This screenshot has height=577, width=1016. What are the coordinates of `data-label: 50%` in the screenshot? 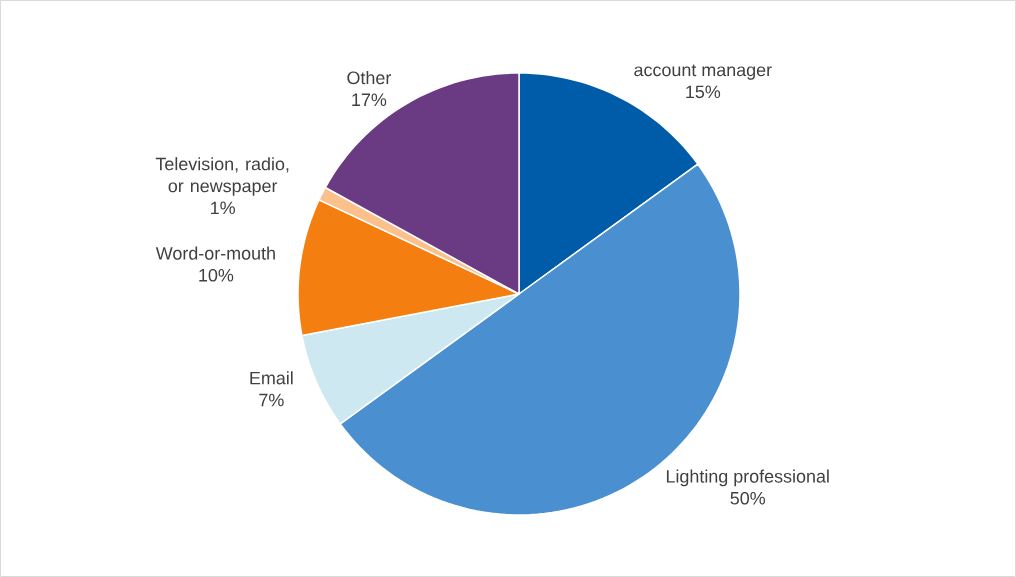 It's located at (748, 498).